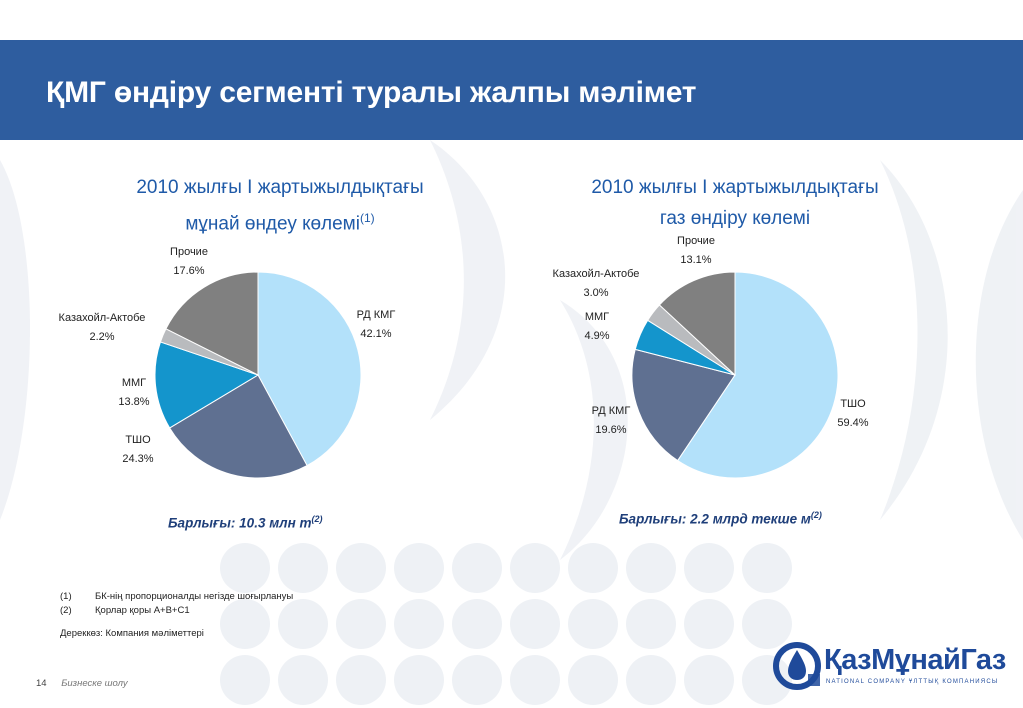 The height and width of the screenshot is (708, 1023). What do you see at coordinates (596, 336) in the screenshot?
I see `slice-value-label: 4.9%` at bounding box center [596, 336].